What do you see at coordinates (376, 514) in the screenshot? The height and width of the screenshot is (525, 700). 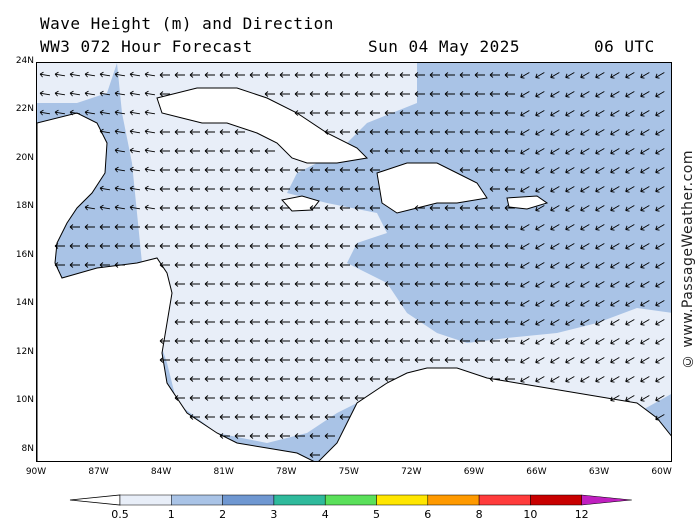 I see `legend-label: 5` at bounding box center [376, 514].